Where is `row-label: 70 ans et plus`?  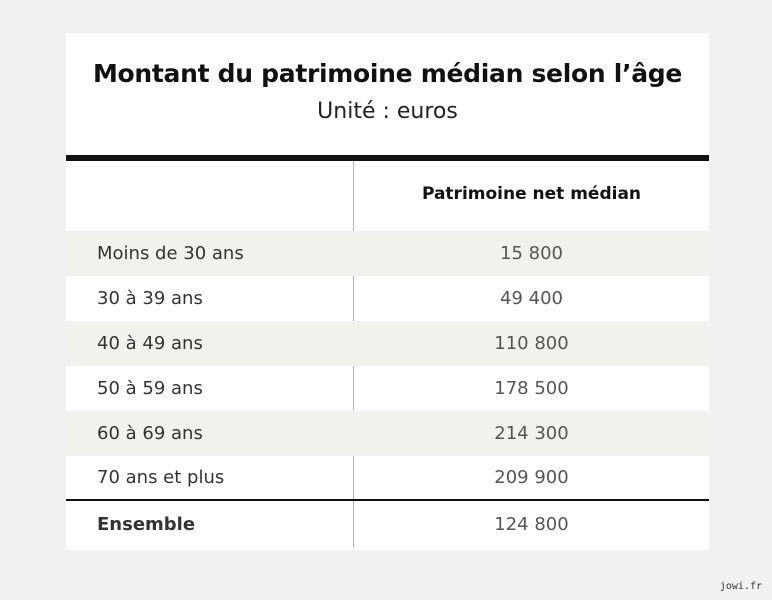 row-label: 70 ans et plus is located at coordinates (161, 477).